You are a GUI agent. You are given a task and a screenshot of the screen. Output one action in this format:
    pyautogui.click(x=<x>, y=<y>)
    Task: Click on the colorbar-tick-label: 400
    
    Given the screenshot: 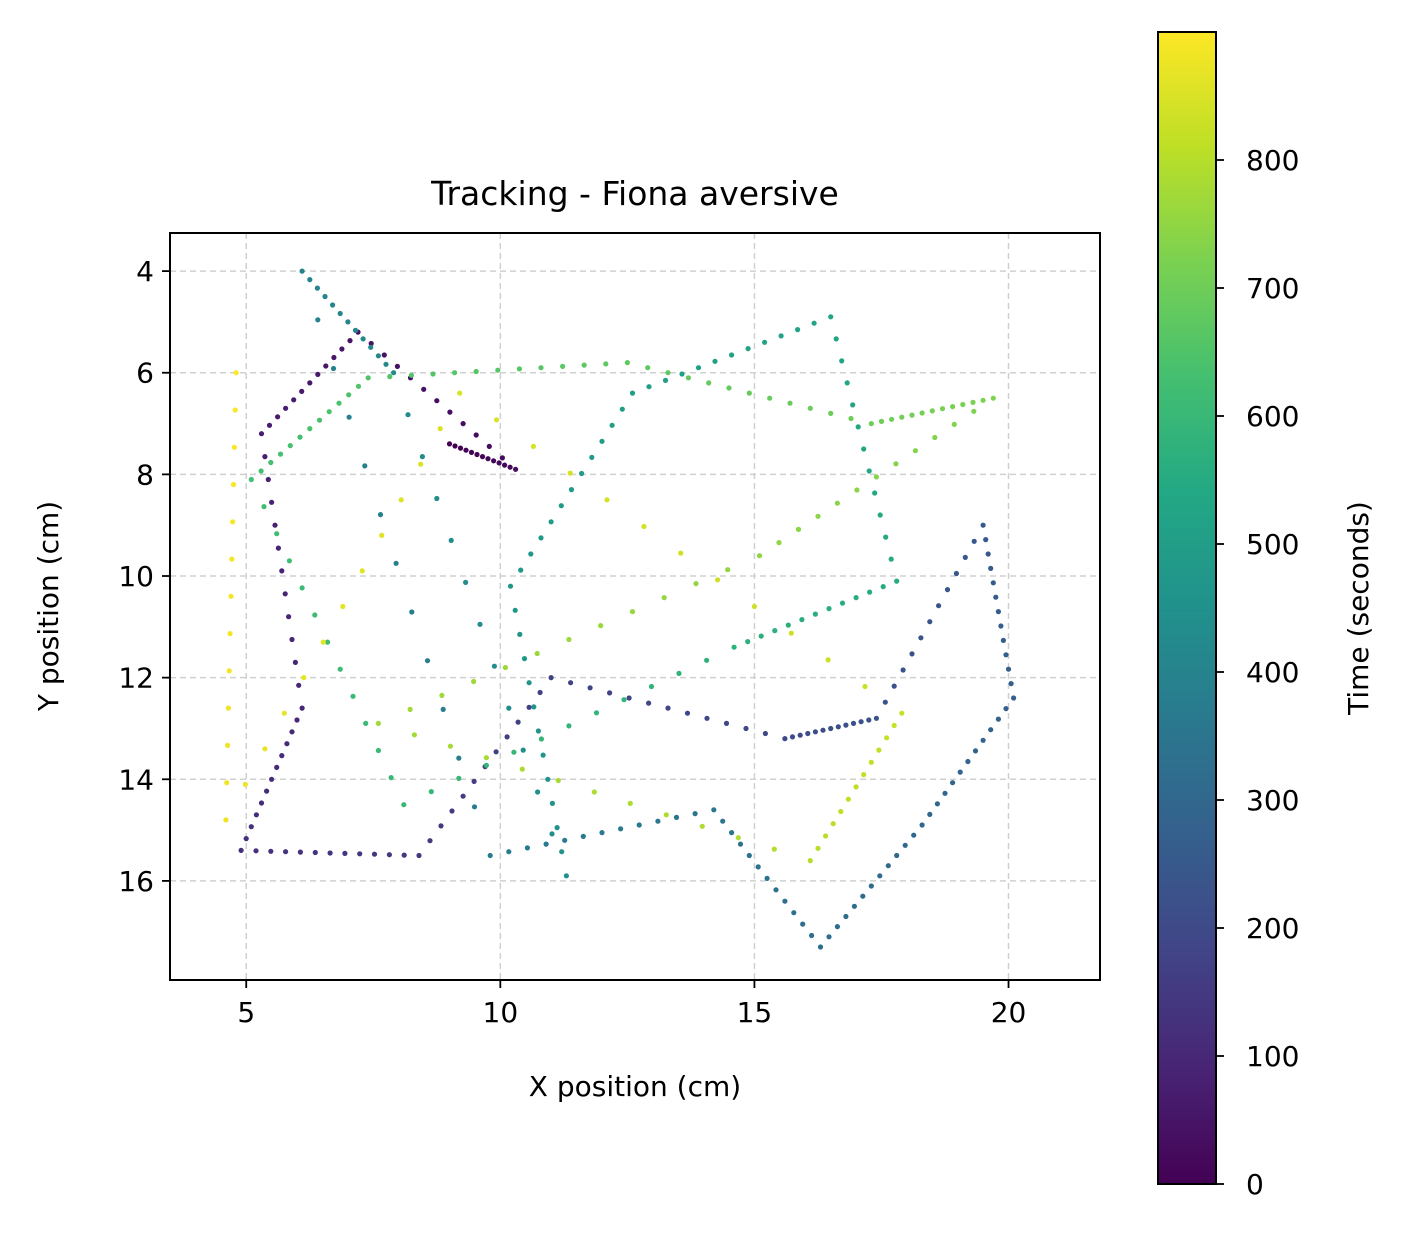 What is the action you would take?
    pyautogui.click(x=1272, y=672)
    